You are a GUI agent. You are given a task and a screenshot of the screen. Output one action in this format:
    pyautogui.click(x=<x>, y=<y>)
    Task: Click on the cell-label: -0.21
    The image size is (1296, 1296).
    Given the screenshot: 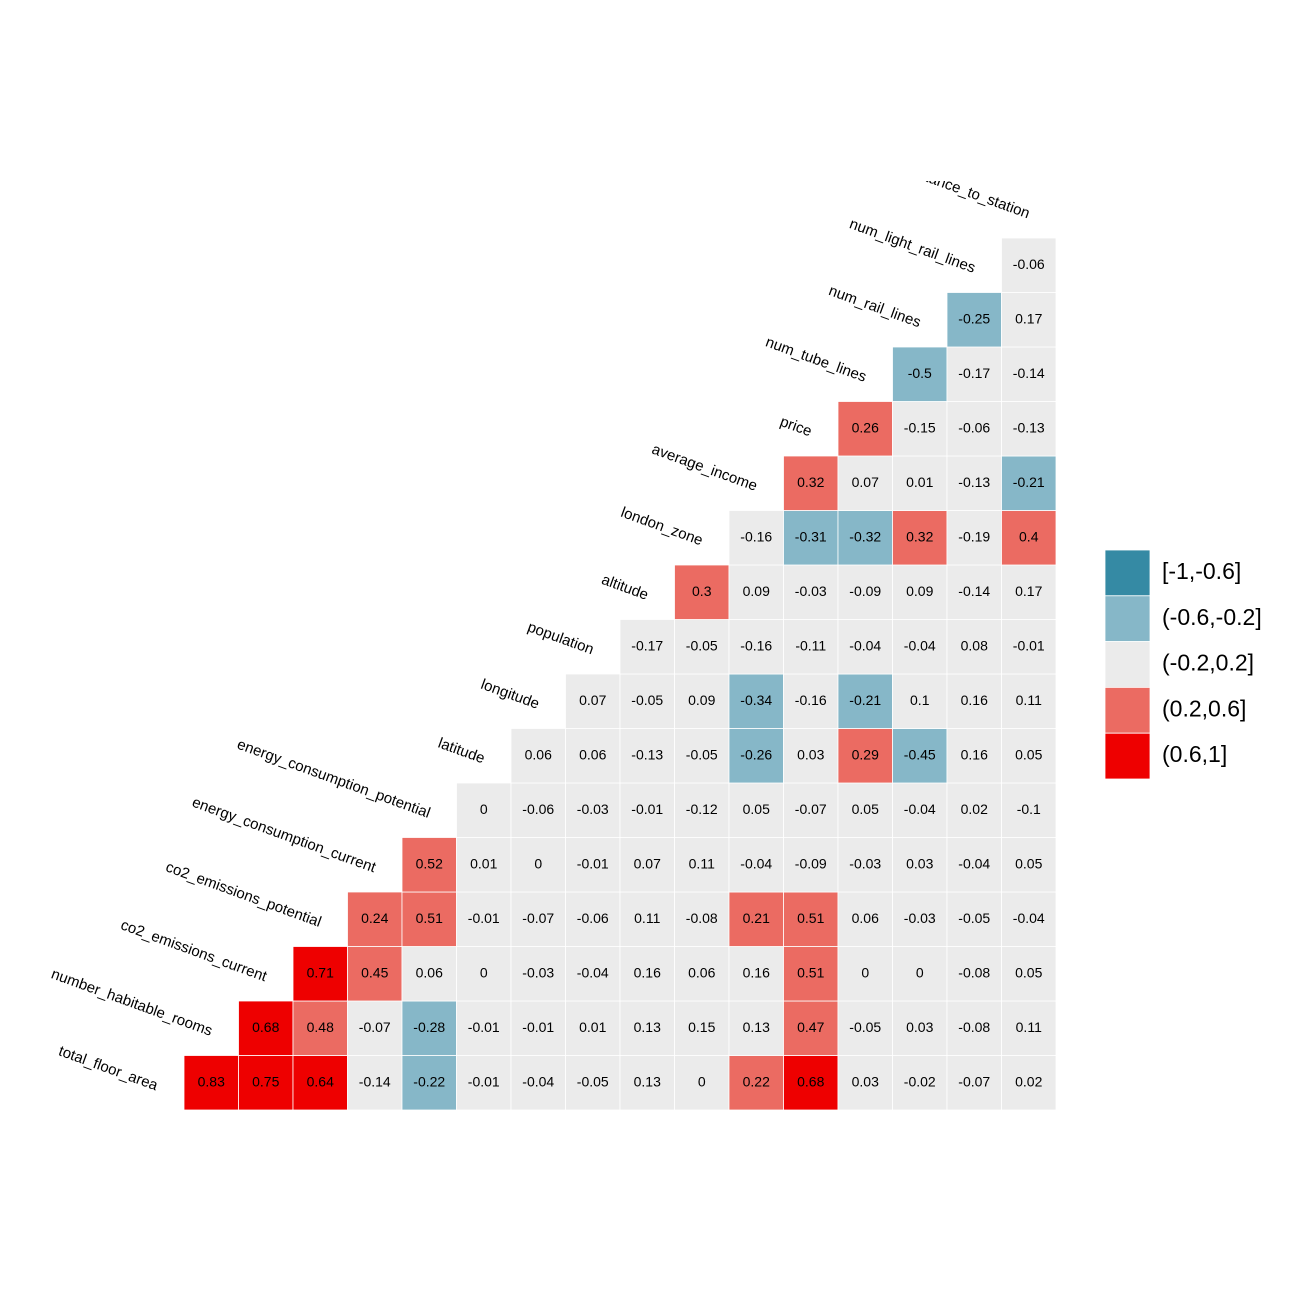 What is the action you would take?
    pyautogui.click(x=1029, y=482)
    